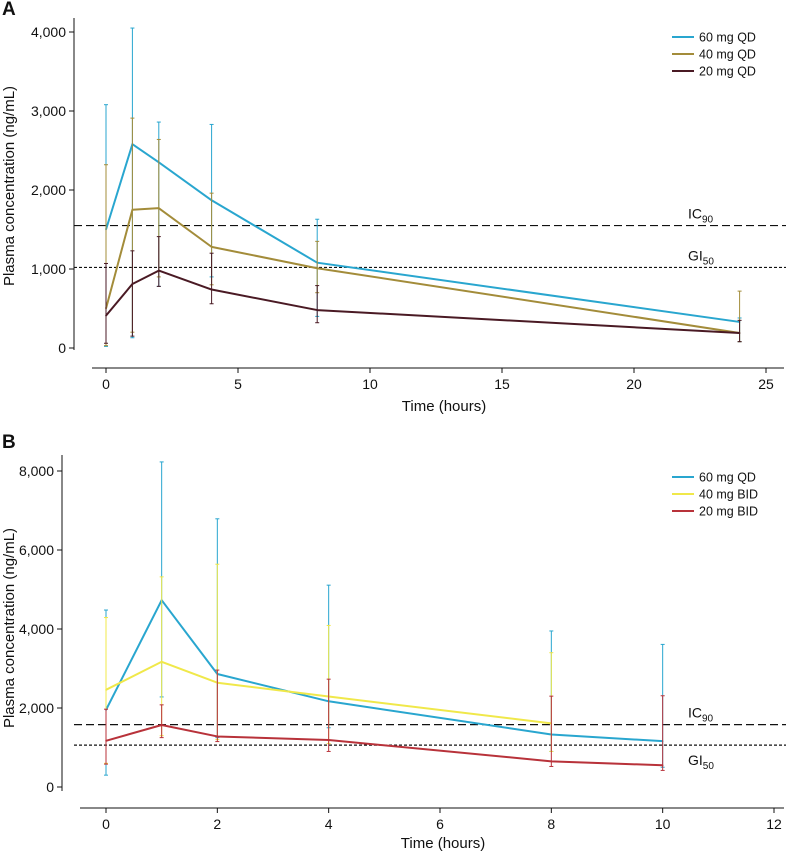 The width and height of the screenshot is (786, 853). Describe the element at coordinates (634, 384) in the screenshot. I see `panel-a-x-tick-label: 20` at that location.